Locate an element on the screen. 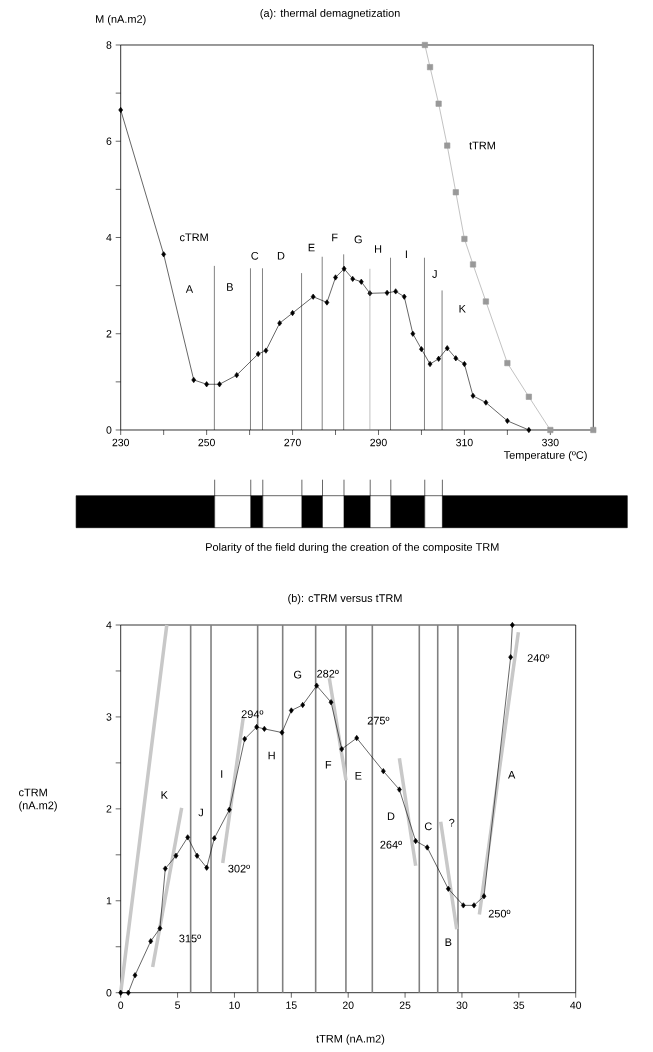 This screenshot has height=1052, width=653. x-tick-label: 270 is located at coordinates (292, 442).